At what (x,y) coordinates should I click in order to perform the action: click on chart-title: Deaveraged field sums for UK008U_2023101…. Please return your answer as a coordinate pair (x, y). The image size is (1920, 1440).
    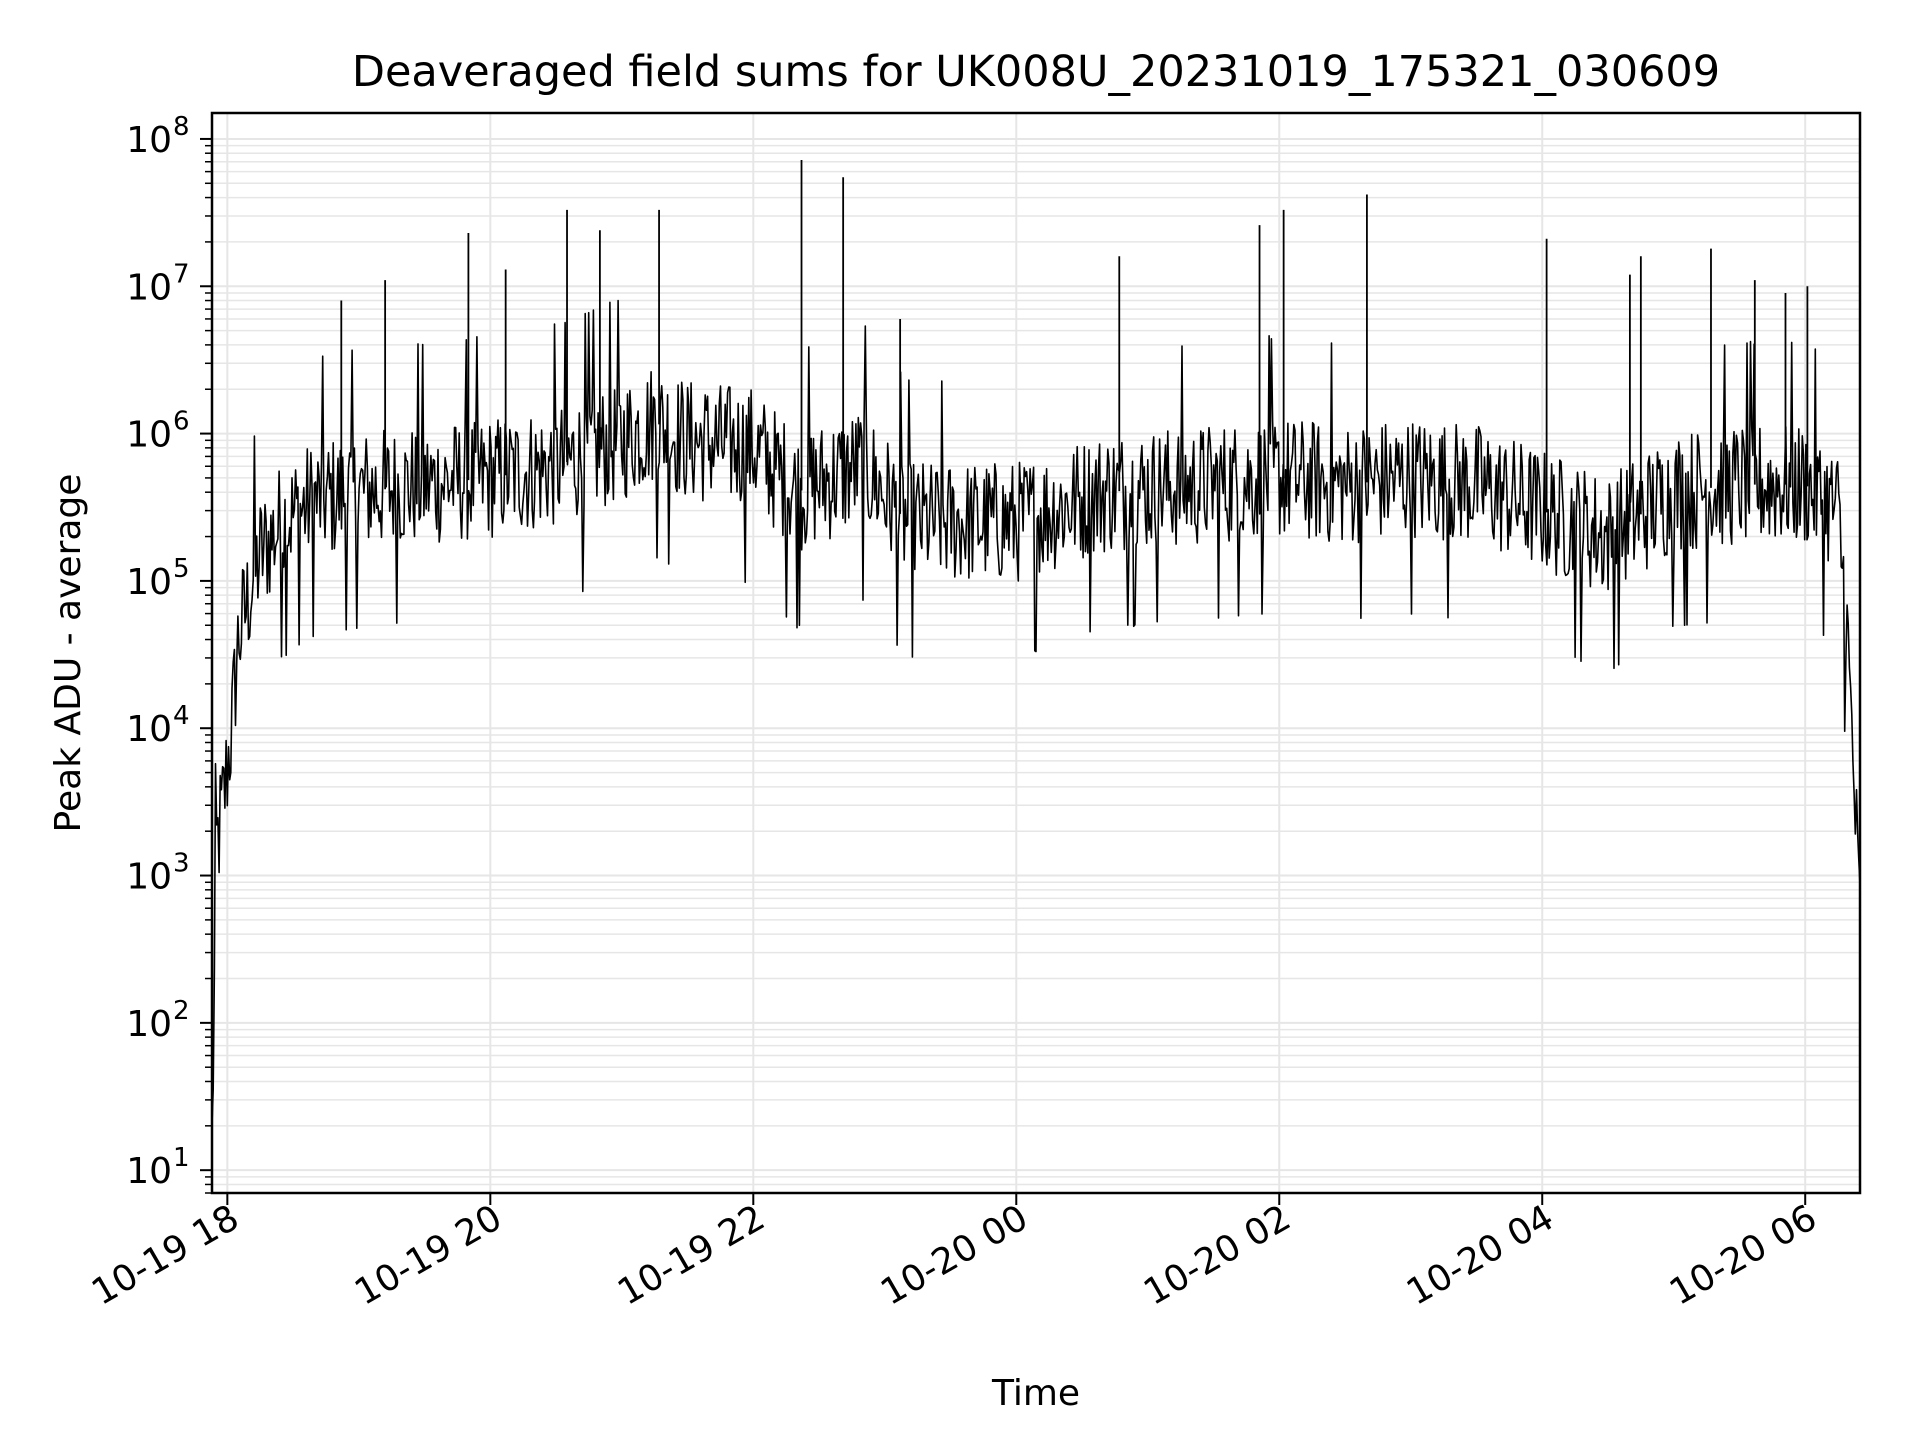
    Looking at the image, I should click on (1036, 72).